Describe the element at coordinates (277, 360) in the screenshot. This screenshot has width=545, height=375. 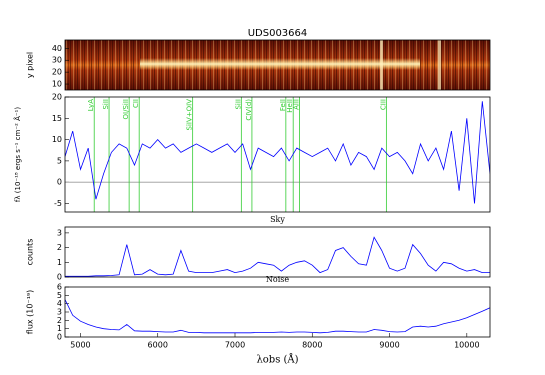
I see `x-axis-label: λobs (Å)` at that location.